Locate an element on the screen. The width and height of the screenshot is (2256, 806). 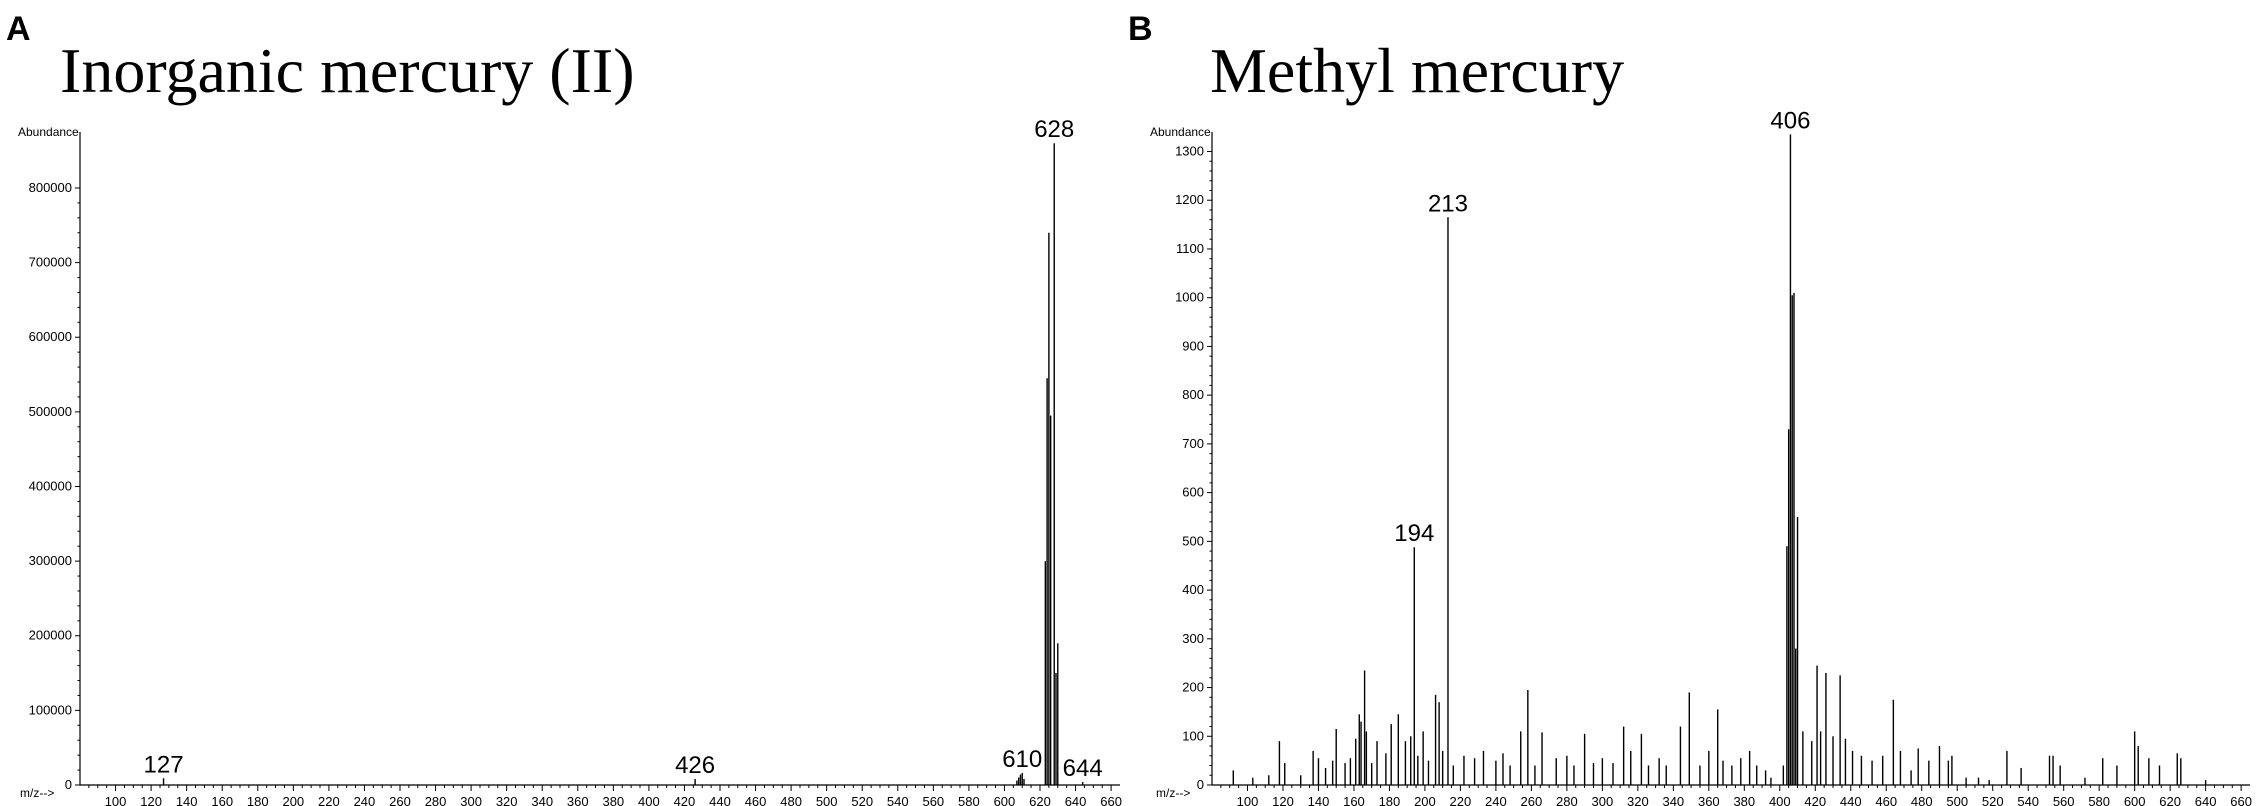
panel-a-x-tick-label: 260 is located at coordinates (400, 800).